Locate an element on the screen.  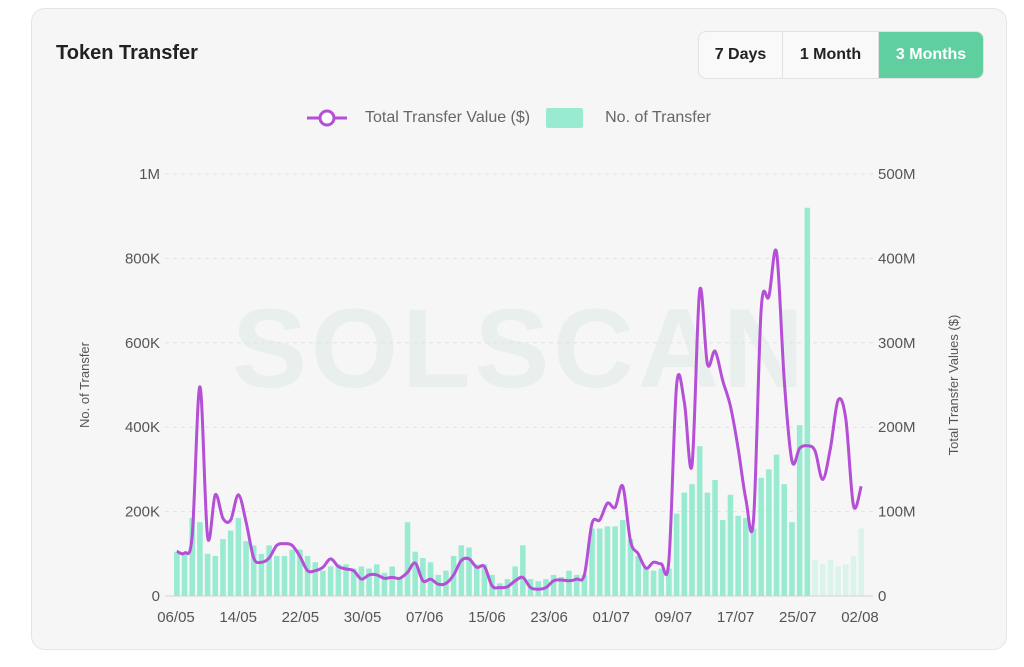
legend-item-transfer-value: Total Transfer Value ($) is located at coordinates (418, 118).